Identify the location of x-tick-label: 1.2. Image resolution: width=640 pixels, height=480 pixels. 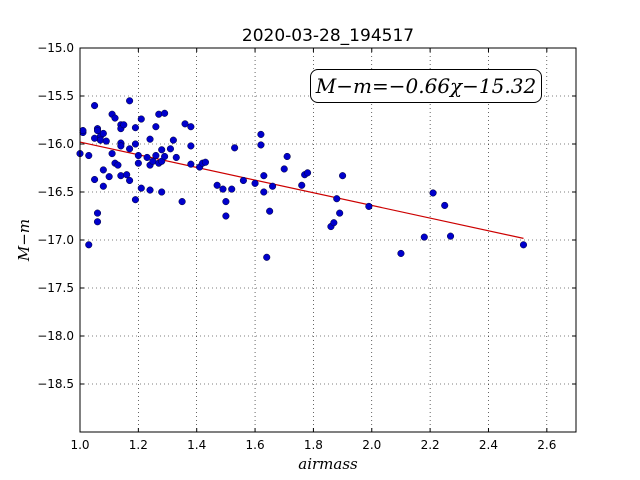
(138, 445).